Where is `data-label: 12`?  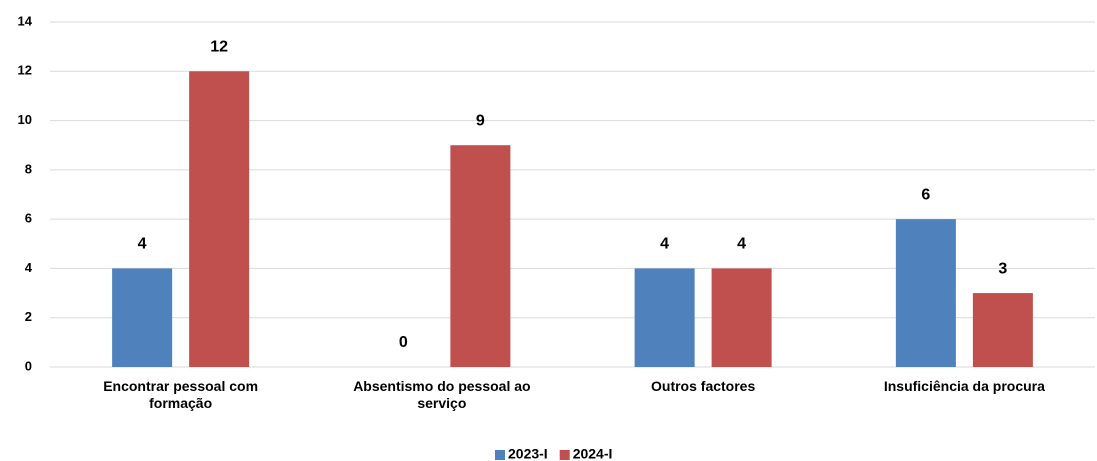 data-label: 12 is located at coordinates (219, 47).